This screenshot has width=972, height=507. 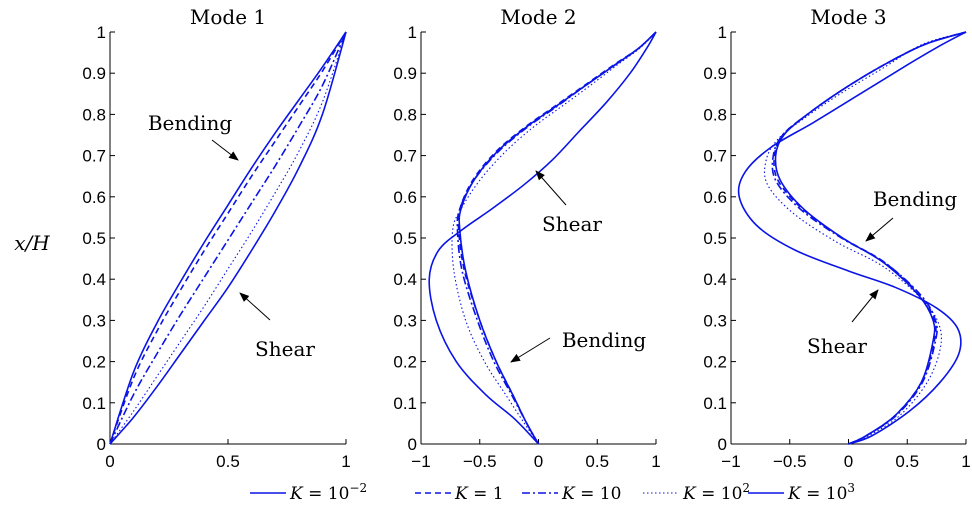 I want to click on panel-title: Mode 1, so click(x=228, y=17).